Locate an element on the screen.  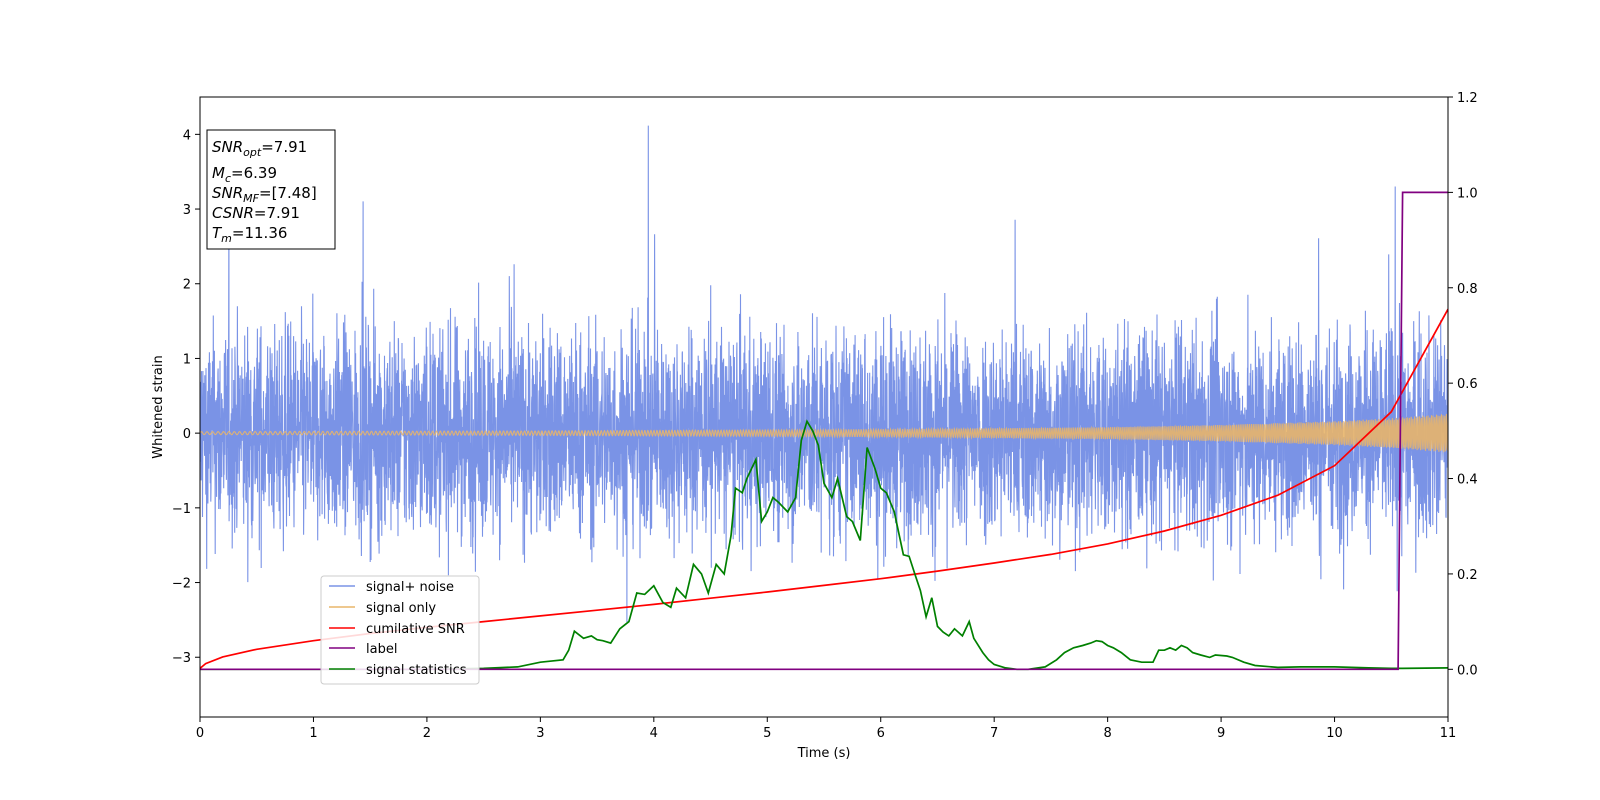
legend-label-csnr: cumilative SNR is located at coordinates (415, 629).